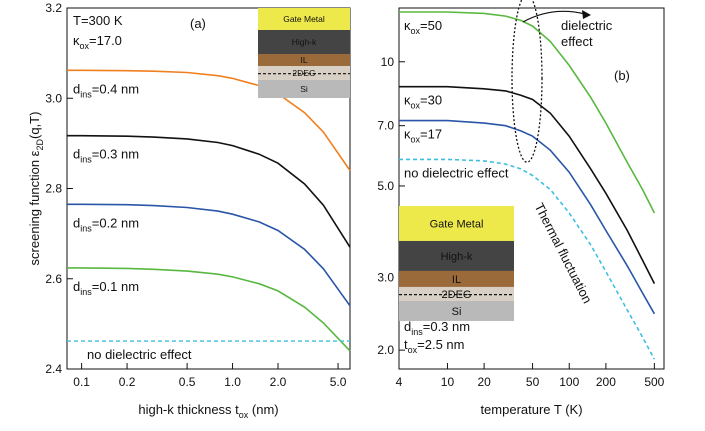 The height and width of the screenshot is (431, 705). What do you see at coordinates (385, 350) in the screenshot?
I see `y-tick-label-b: 2.0` at bounding box center [385, 350].